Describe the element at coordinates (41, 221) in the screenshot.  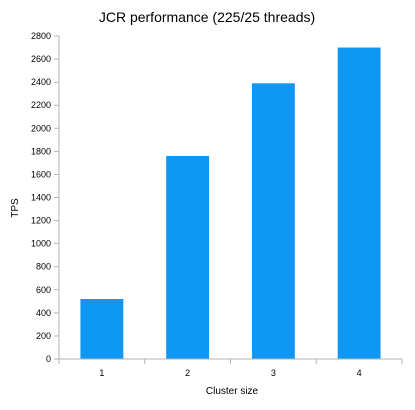
I see `y-tick-label: 1200` at that location.